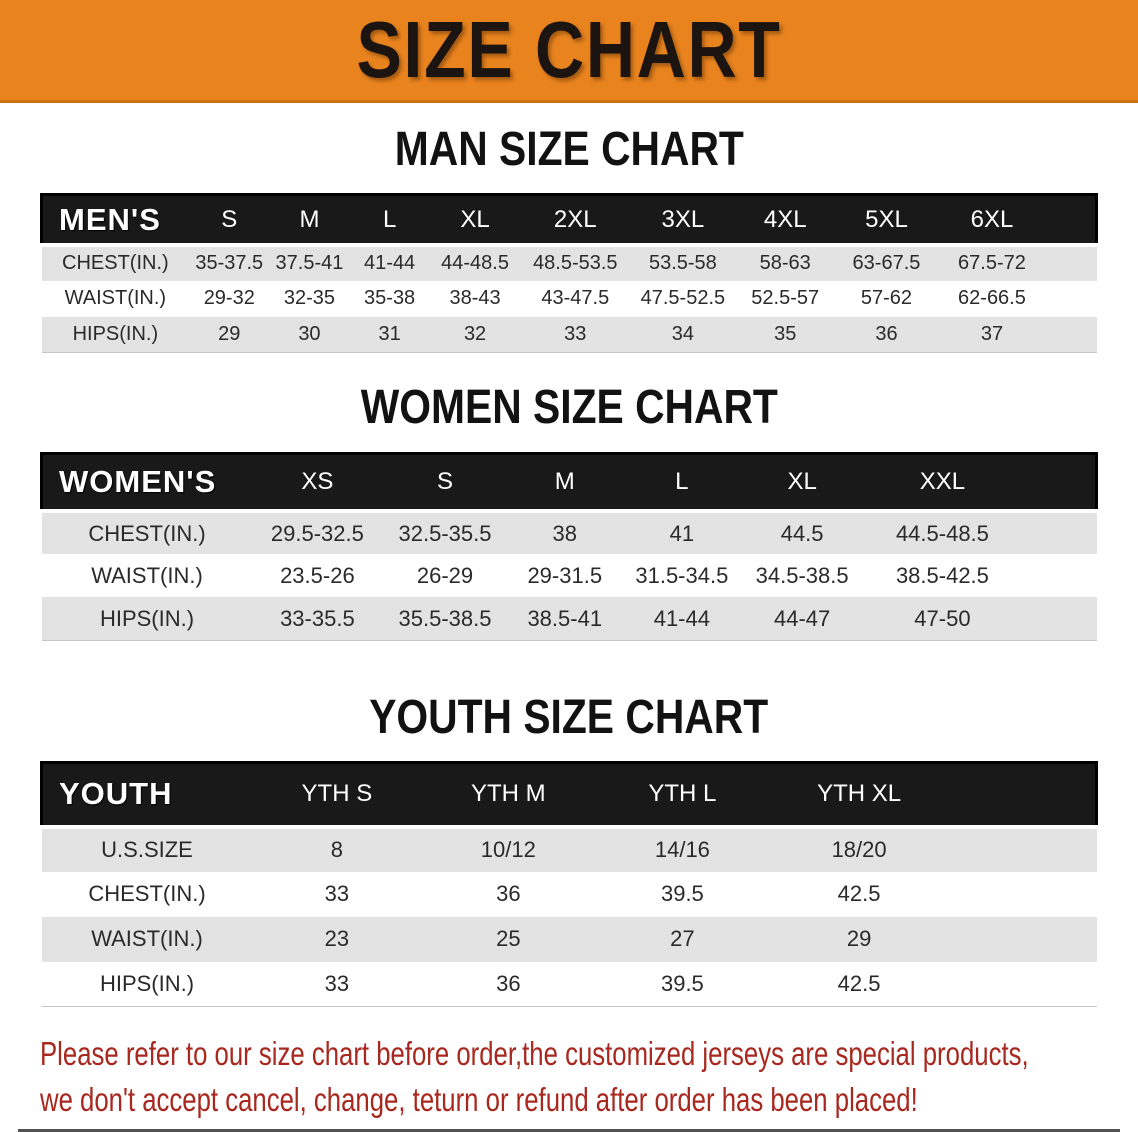 This screenshot has height=1132, width=1138. Describe the element at coordinates (859, 795) in the screenshot. I see `size-column-header: YTH XL` at that location.